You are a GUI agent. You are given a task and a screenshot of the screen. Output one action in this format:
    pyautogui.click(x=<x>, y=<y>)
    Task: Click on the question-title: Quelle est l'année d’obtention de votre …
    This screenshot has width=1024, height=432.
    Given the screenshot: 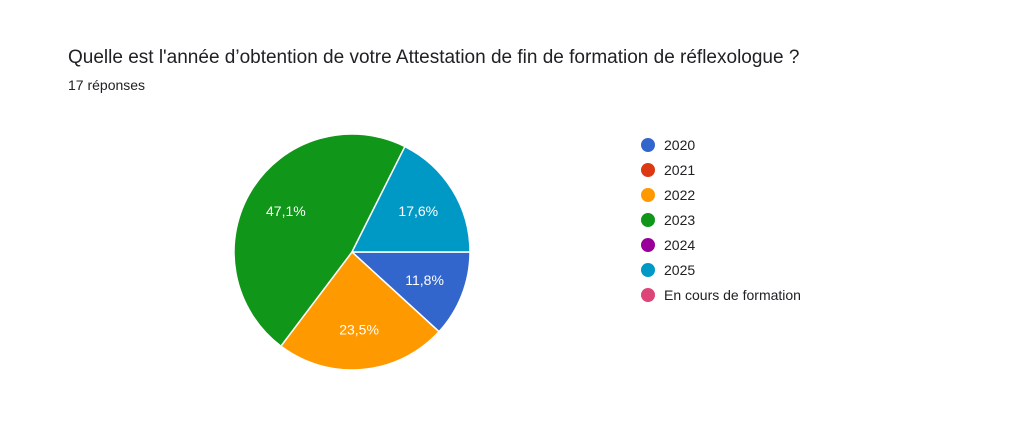 What is the action you would take?
    pyautogui.click(x=434, y=57)
    